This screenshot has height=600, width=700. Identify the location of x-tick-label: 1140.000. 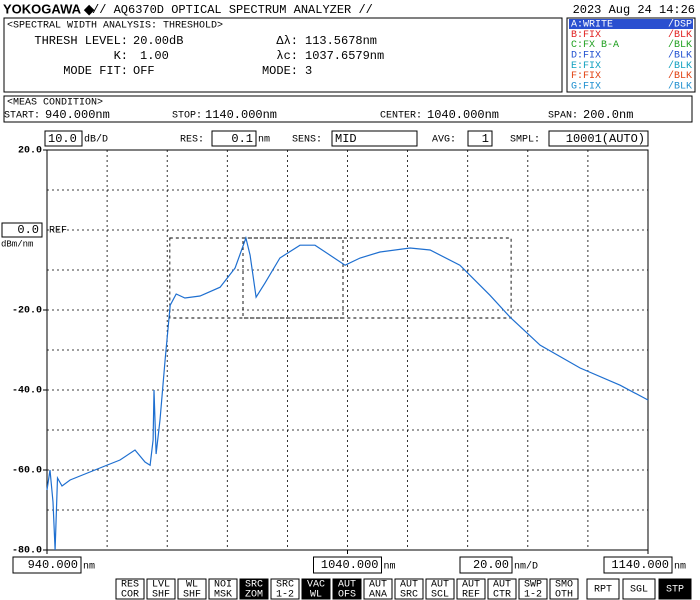
(640, 565).